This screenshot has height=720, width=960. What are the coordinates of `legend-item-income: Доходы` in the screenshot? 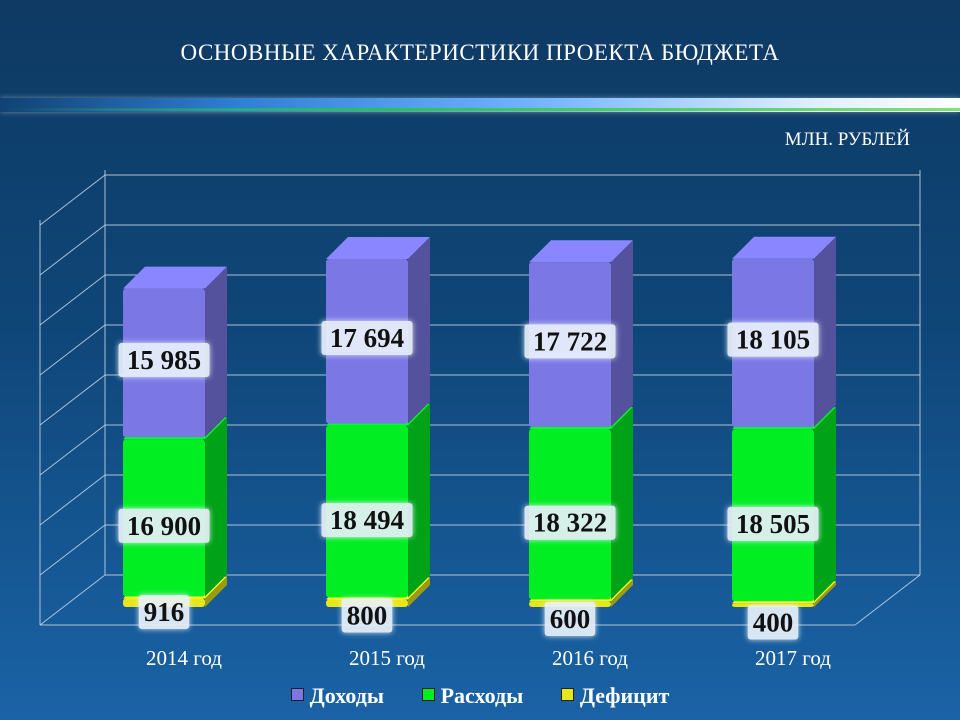 It's located at (337, 696).